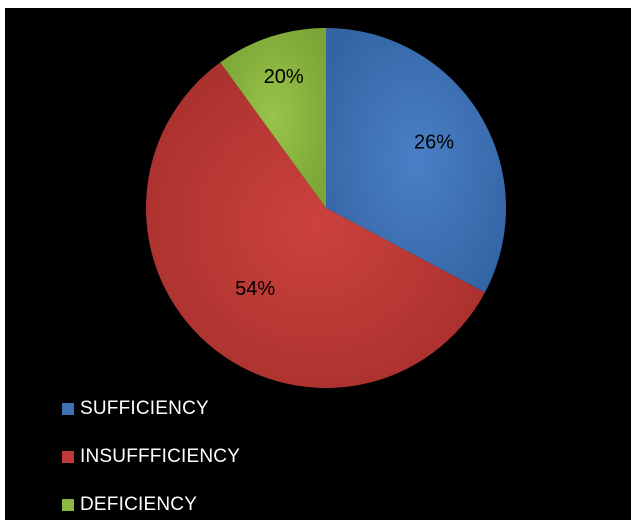  Describe the element at coordinates (255, 289) in the screenshot. I see `data-label-insuffficiency: 54%` at that location.